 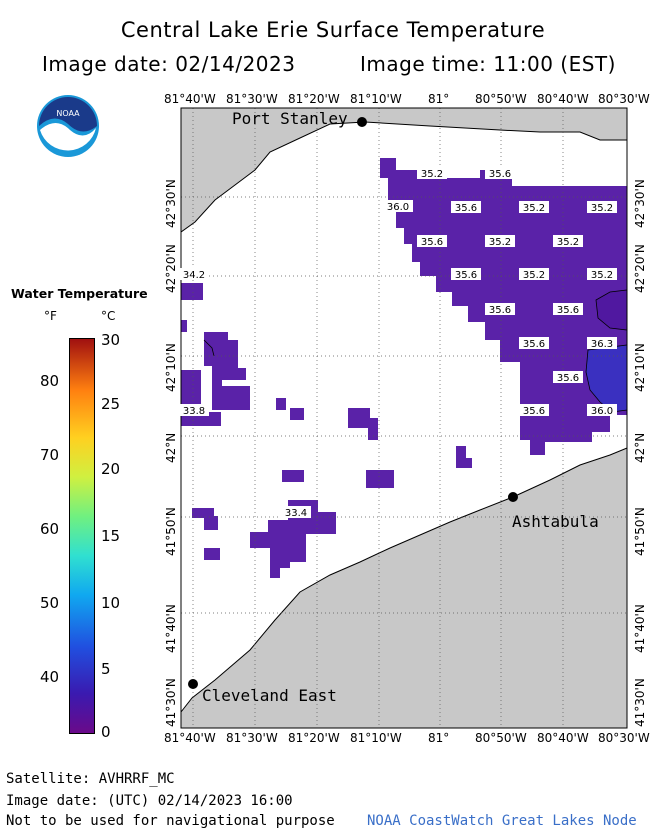 I want to click on unit-fahrenheit: °F, so click(x=50, y=316).